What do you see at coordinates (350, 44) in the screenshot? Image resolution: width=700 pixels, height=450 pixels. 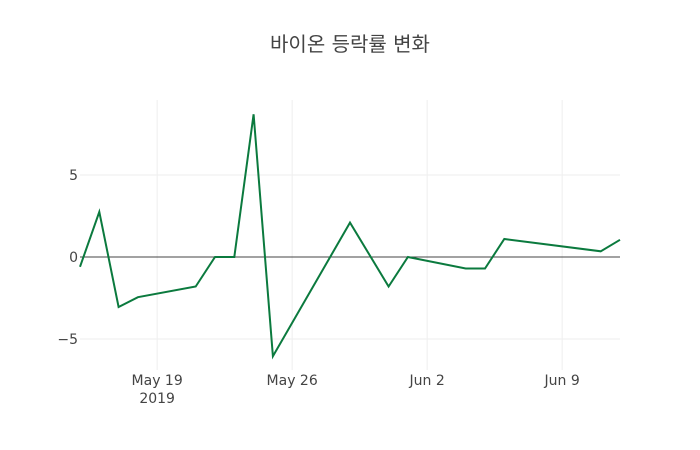 I see `chart-title: 바이온 등락률 변화` at bounding box center [350, 44].